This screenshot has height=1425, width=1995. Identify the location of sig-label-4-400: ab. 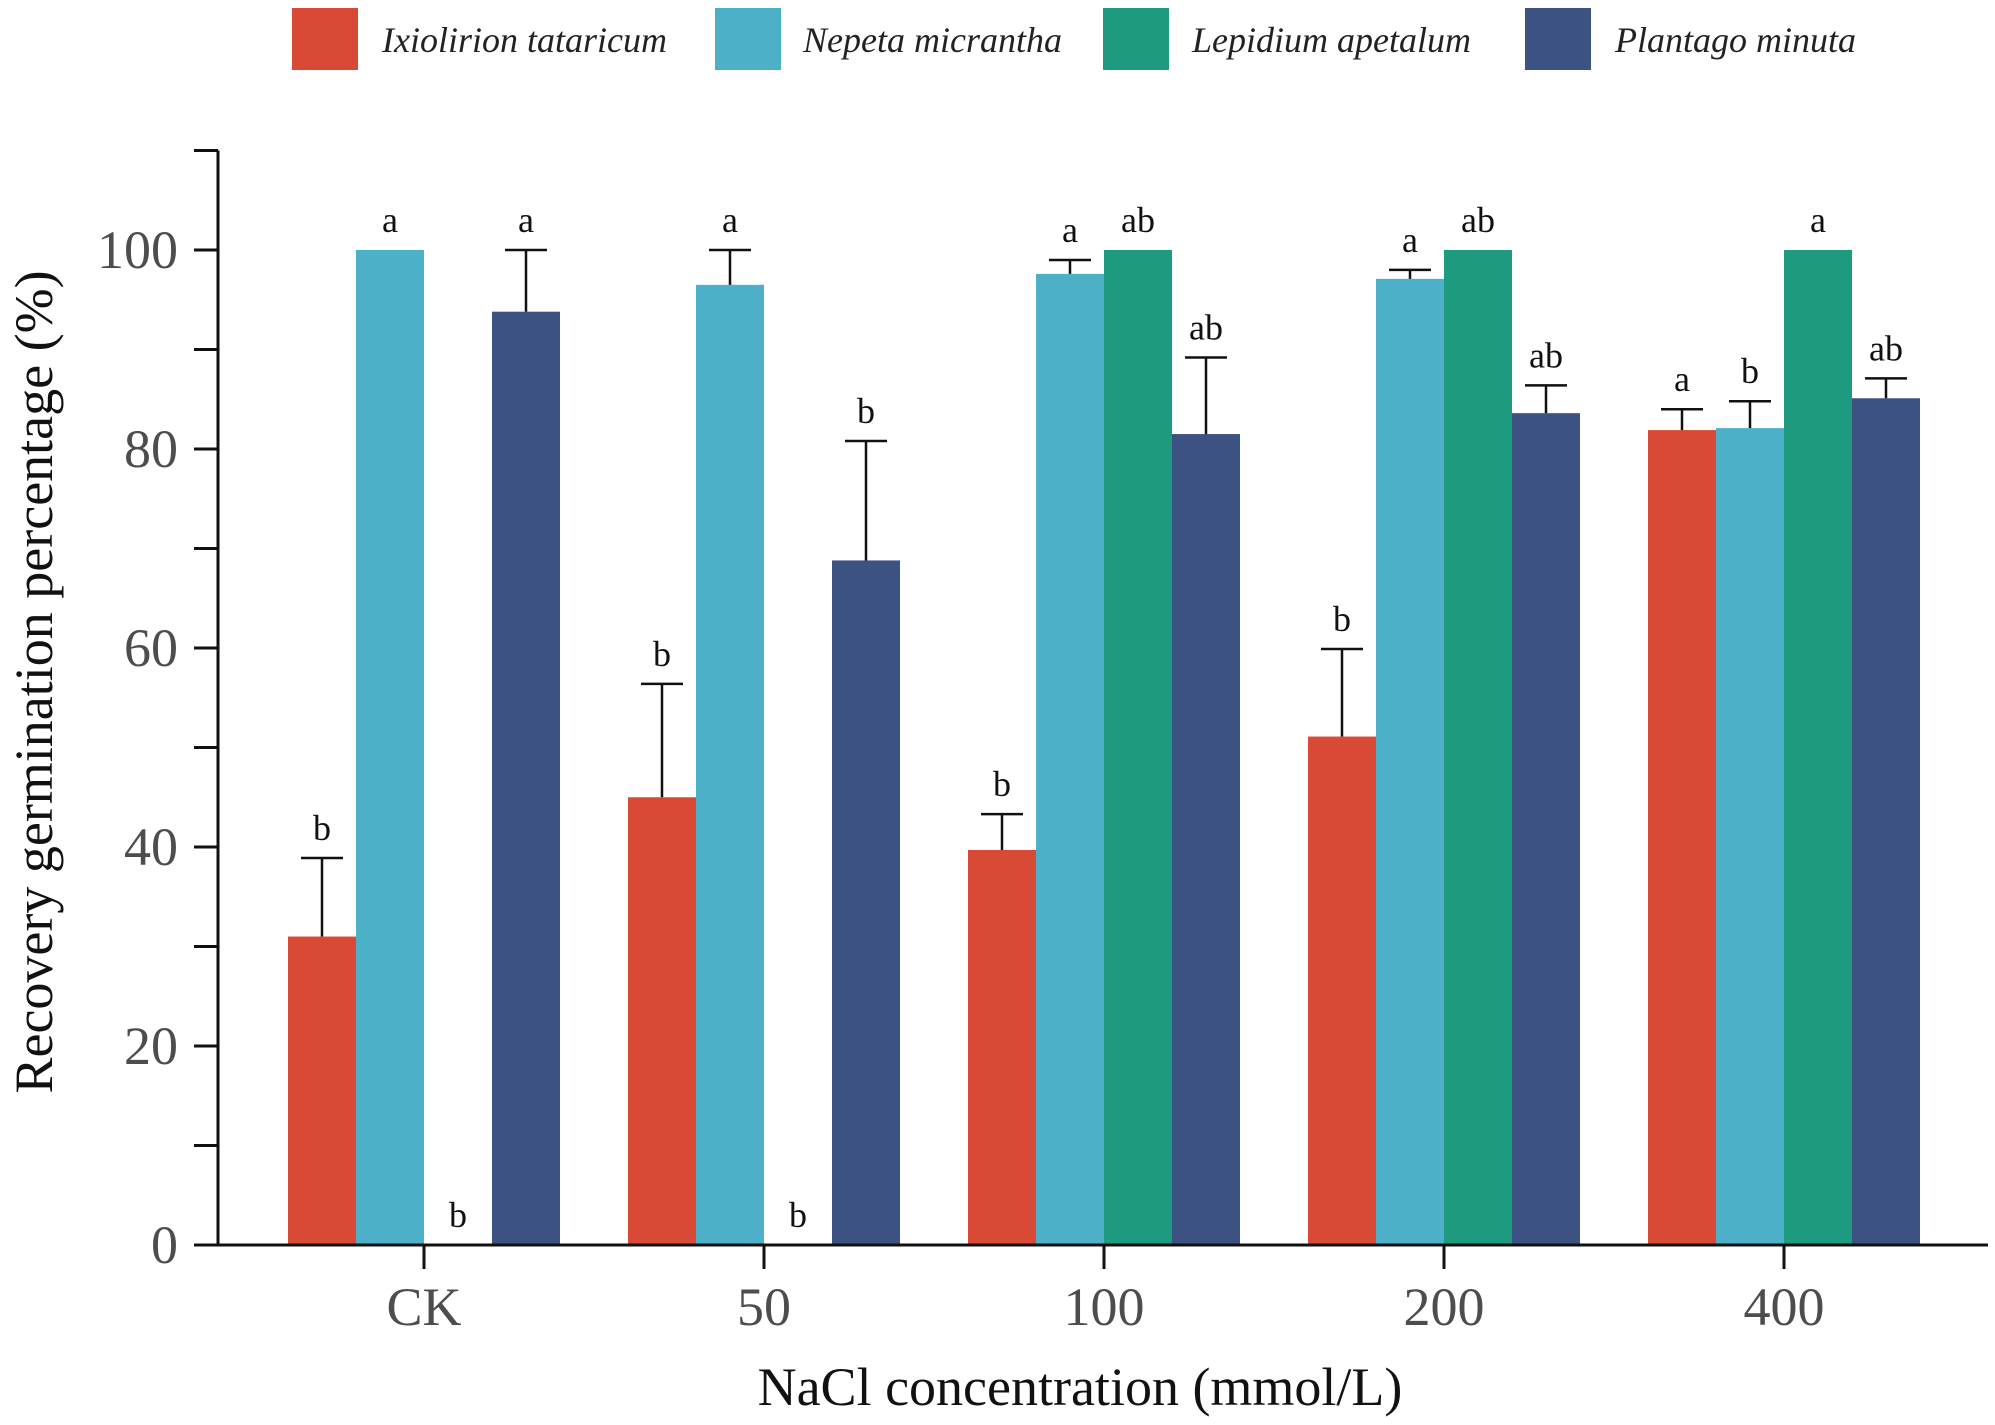
(1886, 348).